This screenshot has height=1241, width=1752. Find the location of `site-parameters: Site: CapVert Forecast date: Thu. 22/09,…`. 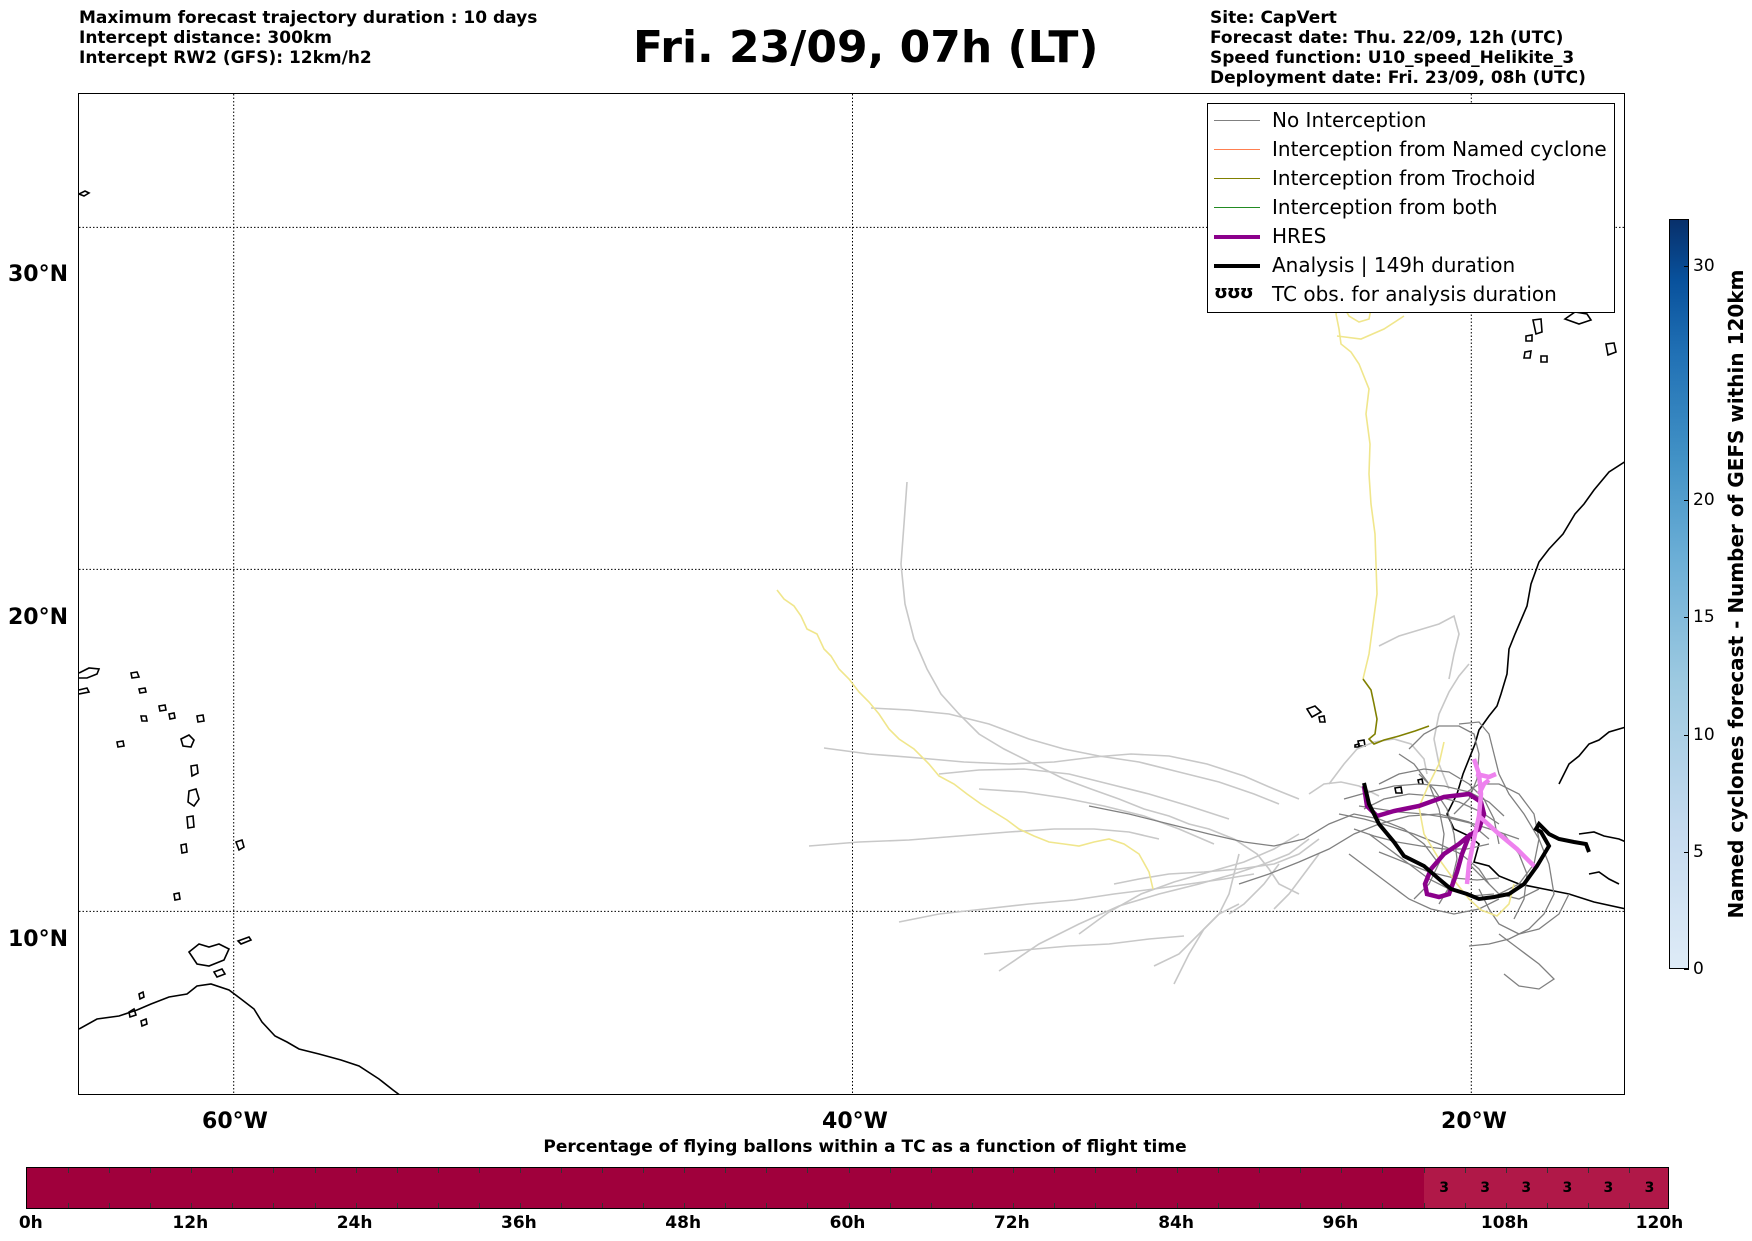

site-parameters: Site: CapVert Forecast date: Thu. 22/09,… is located at coordinates (1398, 48).